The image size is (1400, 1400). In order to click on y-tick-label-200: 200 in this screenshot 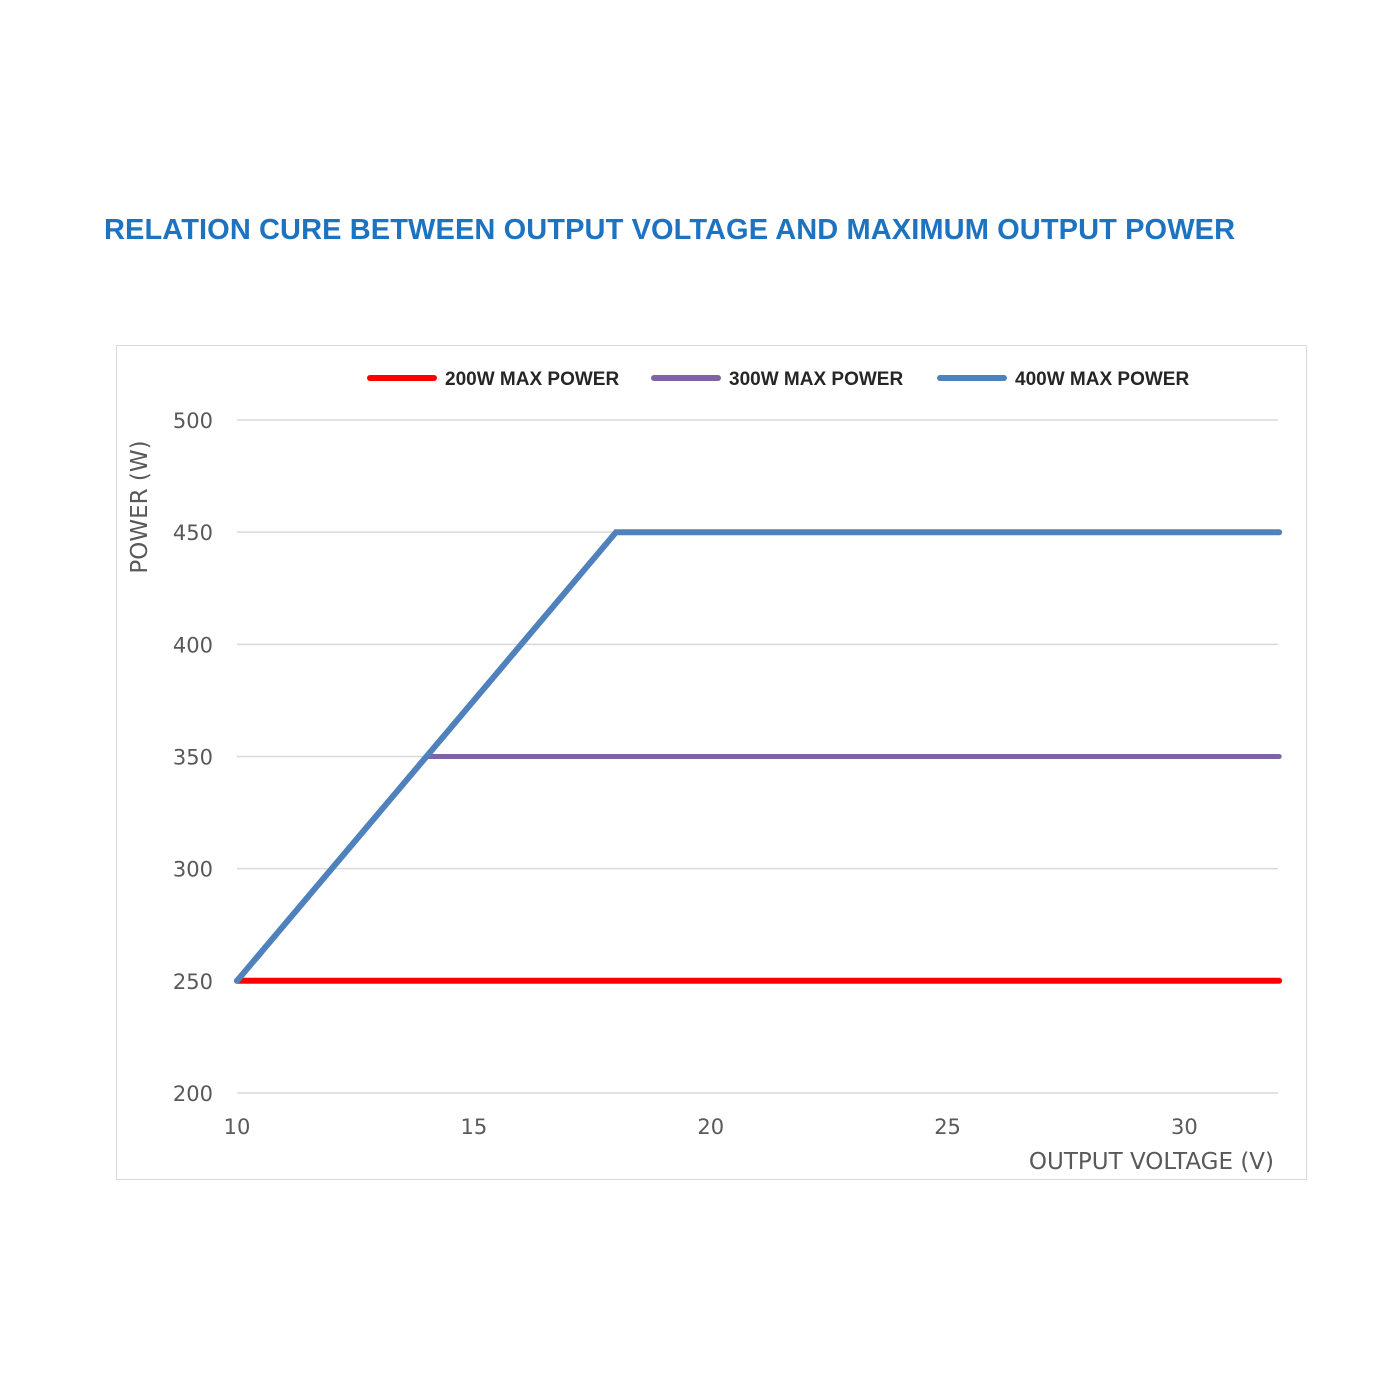, I will do `click(193, 1094)`.